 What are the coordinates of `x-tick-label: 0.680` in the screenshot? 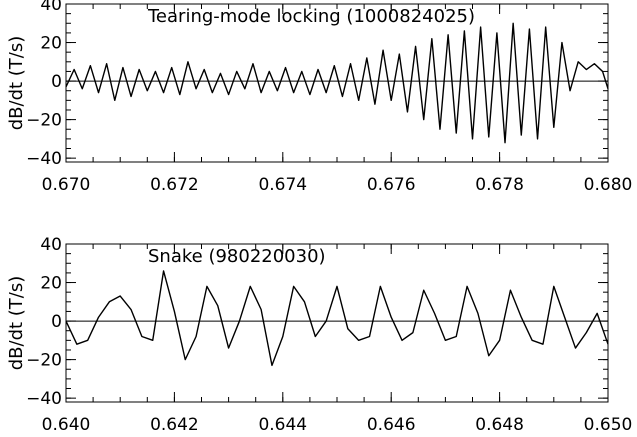 It's located at (608, 185).